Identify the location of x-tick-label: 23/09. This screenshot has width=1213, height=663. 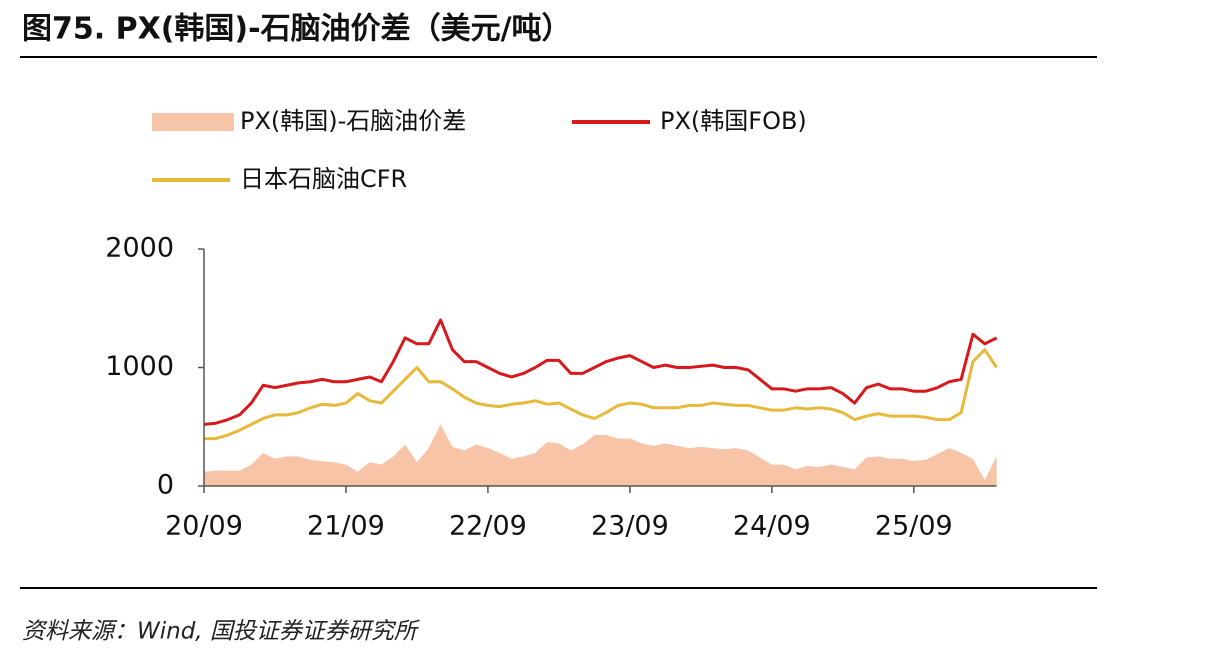
(630, 526).